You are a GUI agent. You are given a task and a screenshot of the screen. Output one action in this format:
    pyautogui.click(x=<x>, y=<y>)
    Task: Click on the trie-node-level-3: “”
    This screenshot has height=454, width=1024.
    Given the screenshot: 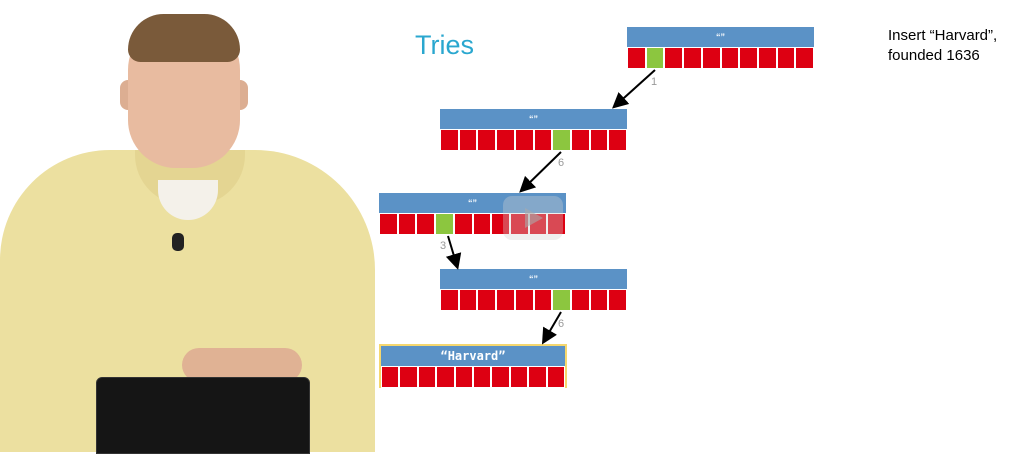 What is the action you would take?
    pyautogui.click(x=534, y=290)
    